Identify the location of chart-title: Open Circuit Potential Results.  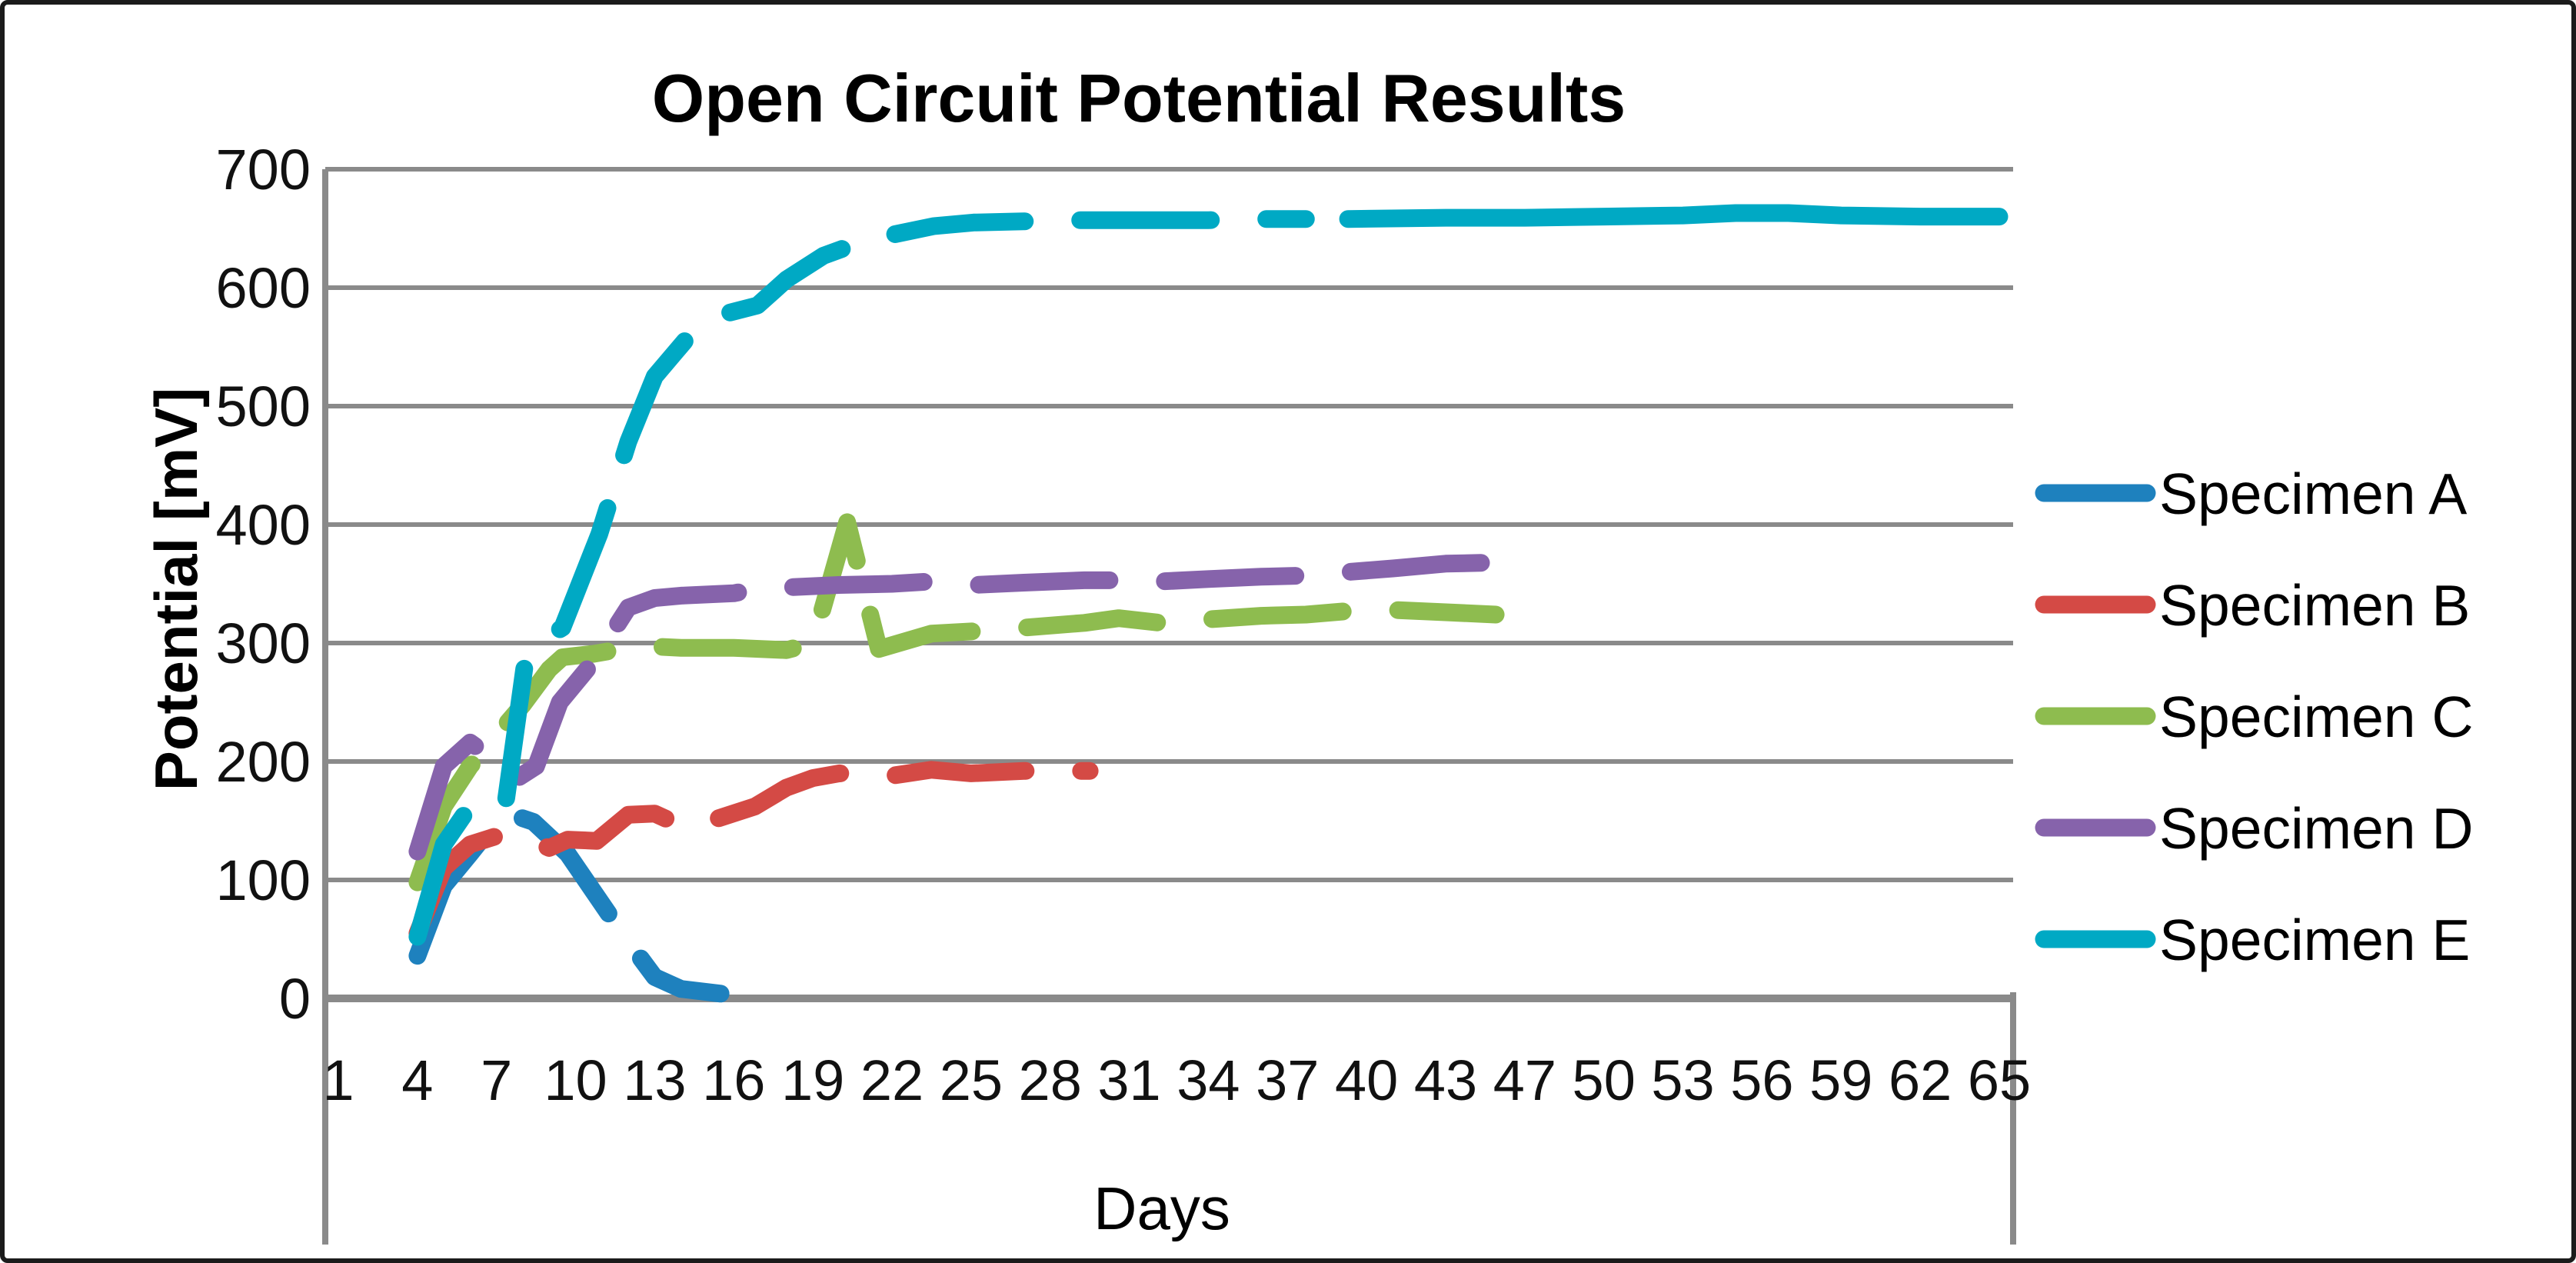
(1139, 98).